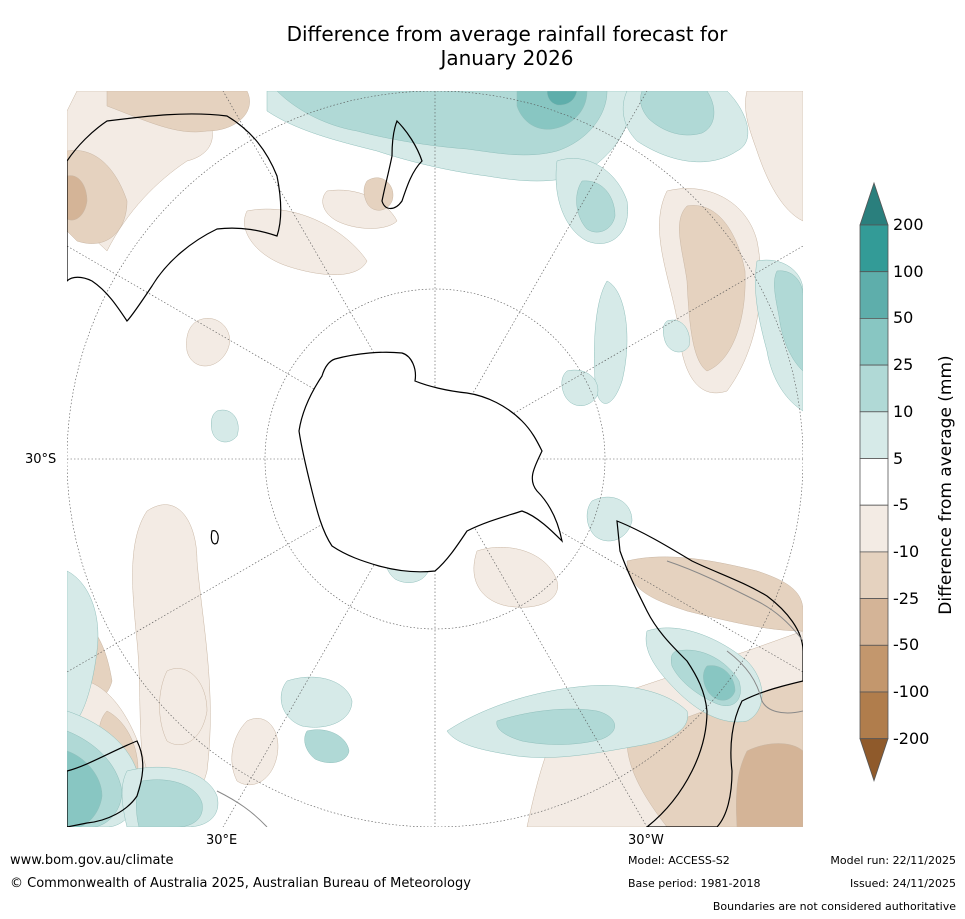  I want to click on footer-model: Model: ACCESS-S2, so click(679, 860).